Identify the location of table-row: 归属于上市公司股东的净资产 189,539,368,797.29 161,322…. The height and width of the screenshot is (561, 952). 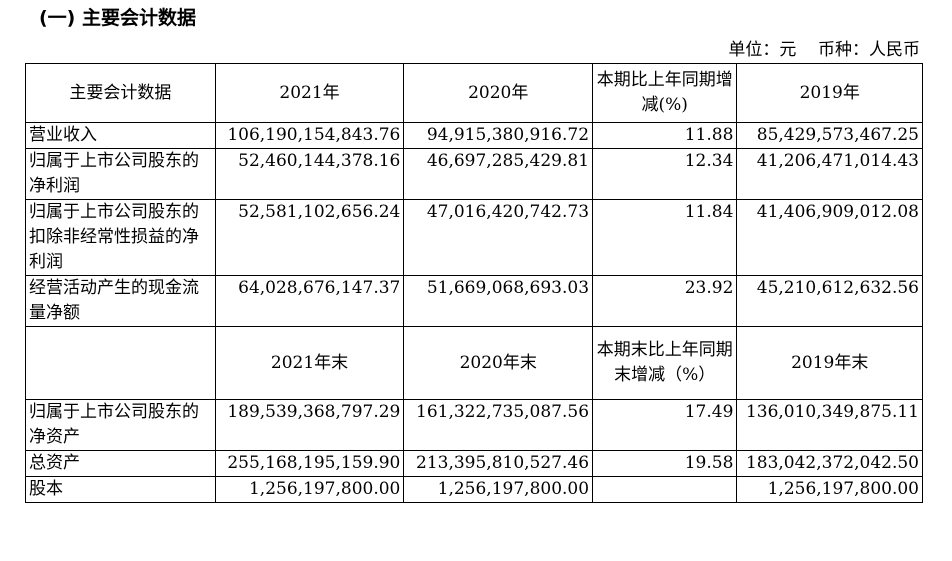
(474, 425).